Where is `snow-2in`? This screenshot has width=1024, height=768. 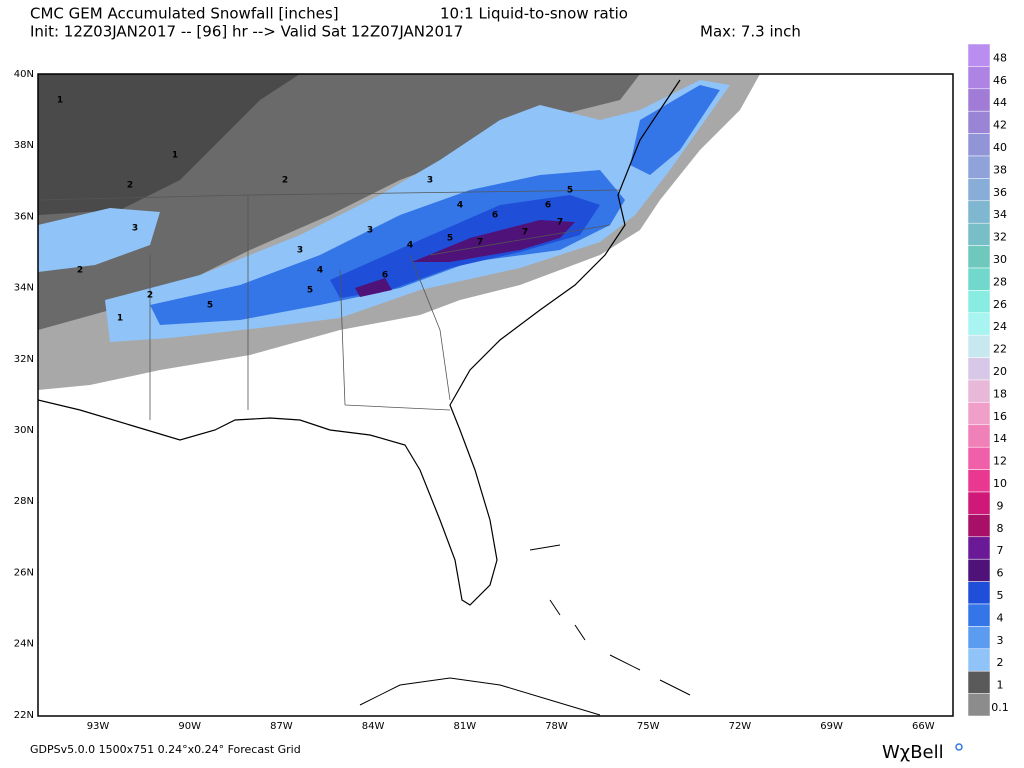 snow-2in is located at coordinates (169, 144).